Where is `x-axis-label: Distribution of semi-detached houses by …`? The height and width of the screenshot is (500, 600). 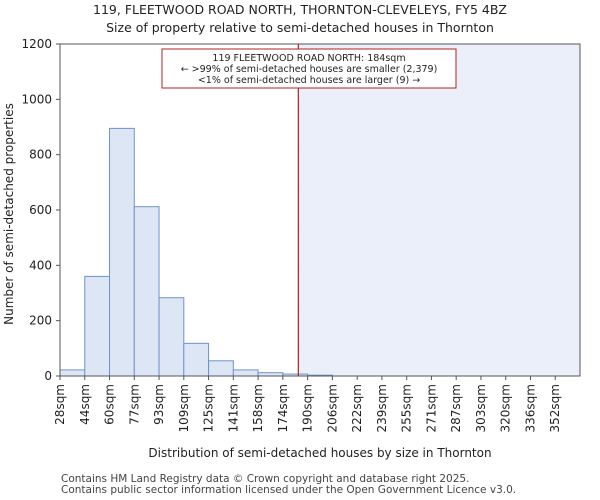
x-axis-label: Distribution of semi-detached houses by … is located at coordinates (319, 453).